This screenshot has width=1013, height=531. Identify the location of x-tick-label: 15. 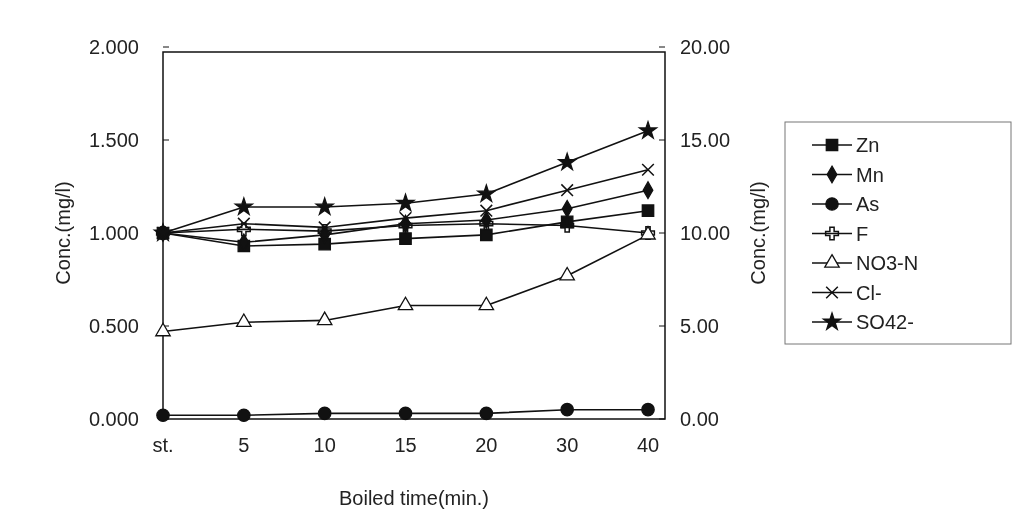
(405, 445).